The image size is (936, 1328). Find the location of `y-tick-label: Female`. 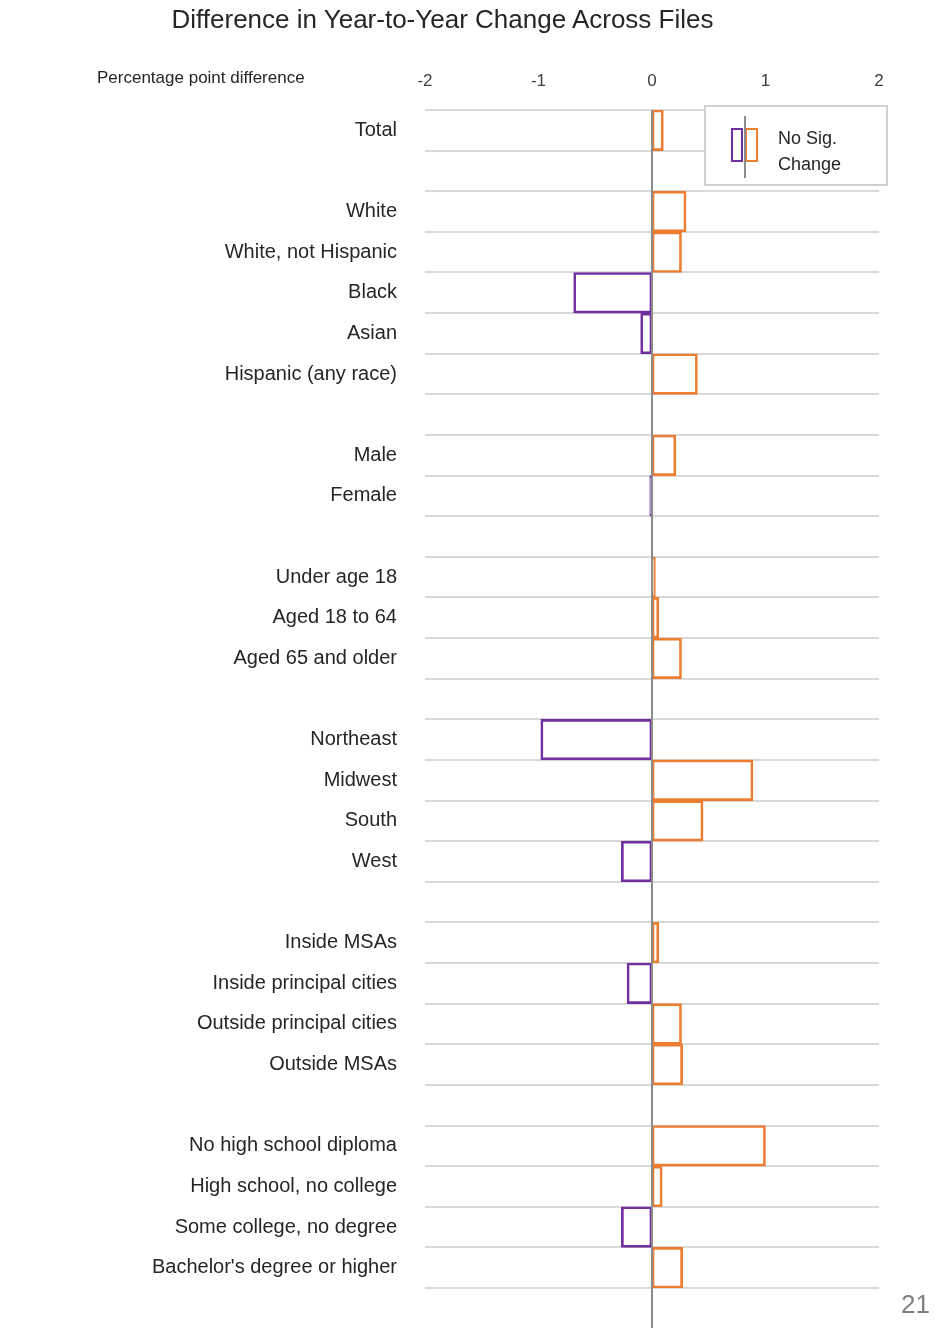

y-tick-label: Female is located at coordinates (363, 494).